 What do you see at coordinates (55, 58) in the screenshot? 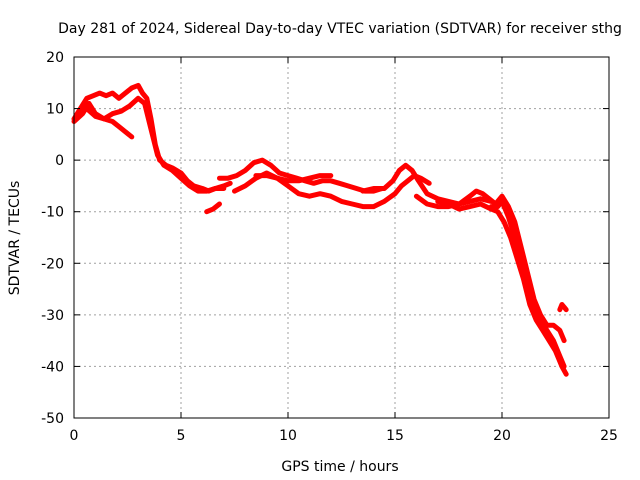
I see `y-tick-label: 20` at bounding box center [55, 58].